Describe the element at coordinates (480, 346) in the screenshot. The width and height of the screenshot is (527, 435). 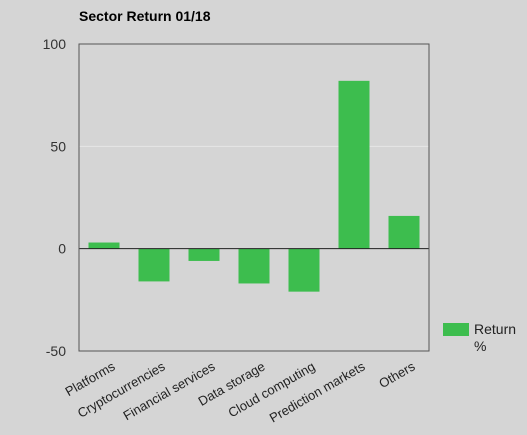
I see `legend-label-line-2: %` at that location.